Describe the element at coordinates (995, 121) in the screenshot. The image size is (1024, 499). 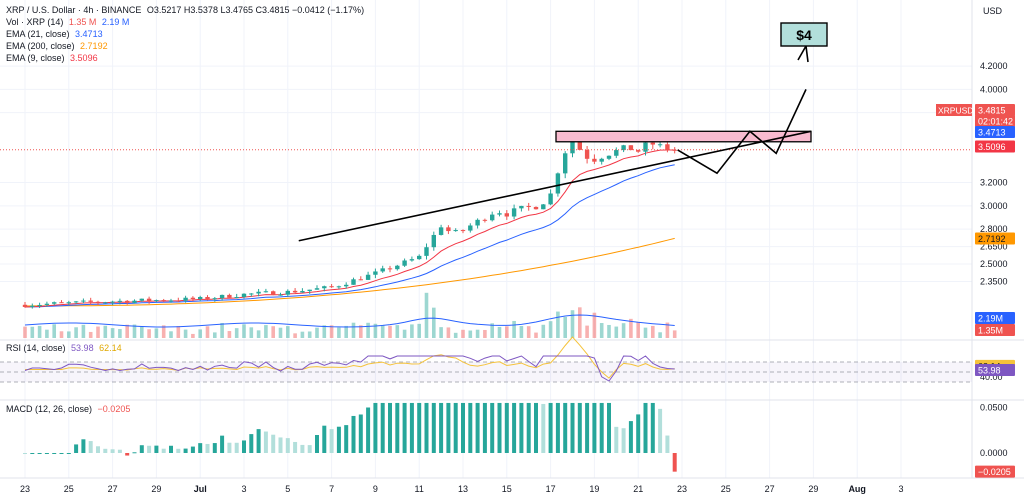
I see `countdown-badge-bg` at that location.